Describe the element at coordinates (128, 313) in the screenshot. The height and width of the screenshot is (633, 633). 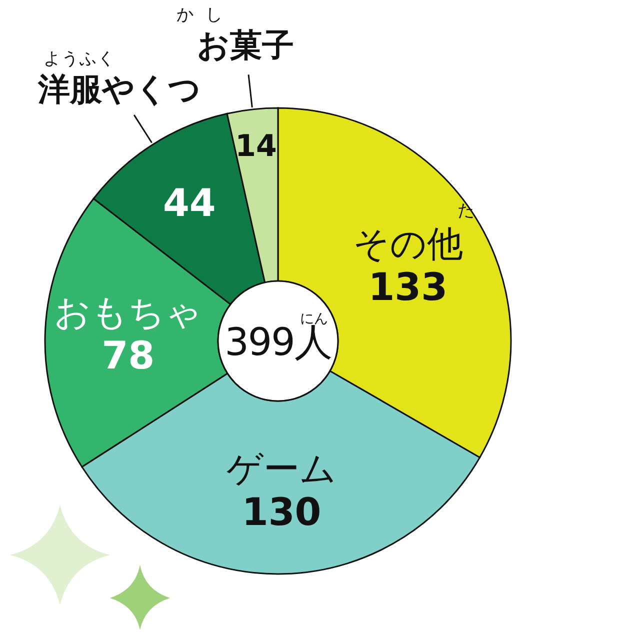
I see `slice-label: おもちゃ` at that location.